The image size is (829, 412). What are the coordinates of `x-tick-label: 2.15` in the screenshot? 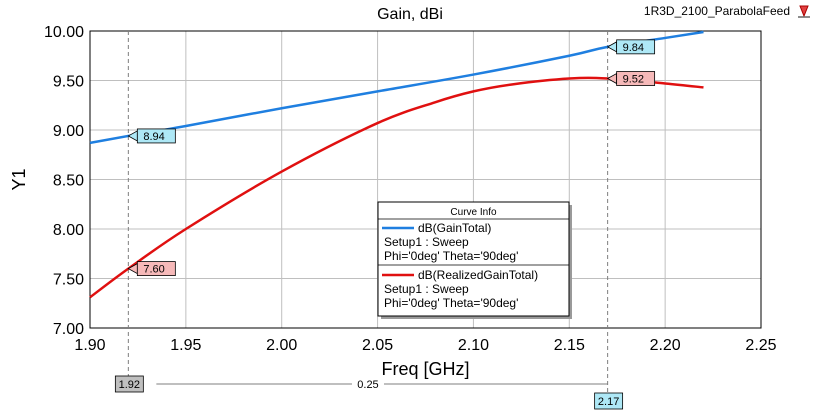 It's located at (569, 345).